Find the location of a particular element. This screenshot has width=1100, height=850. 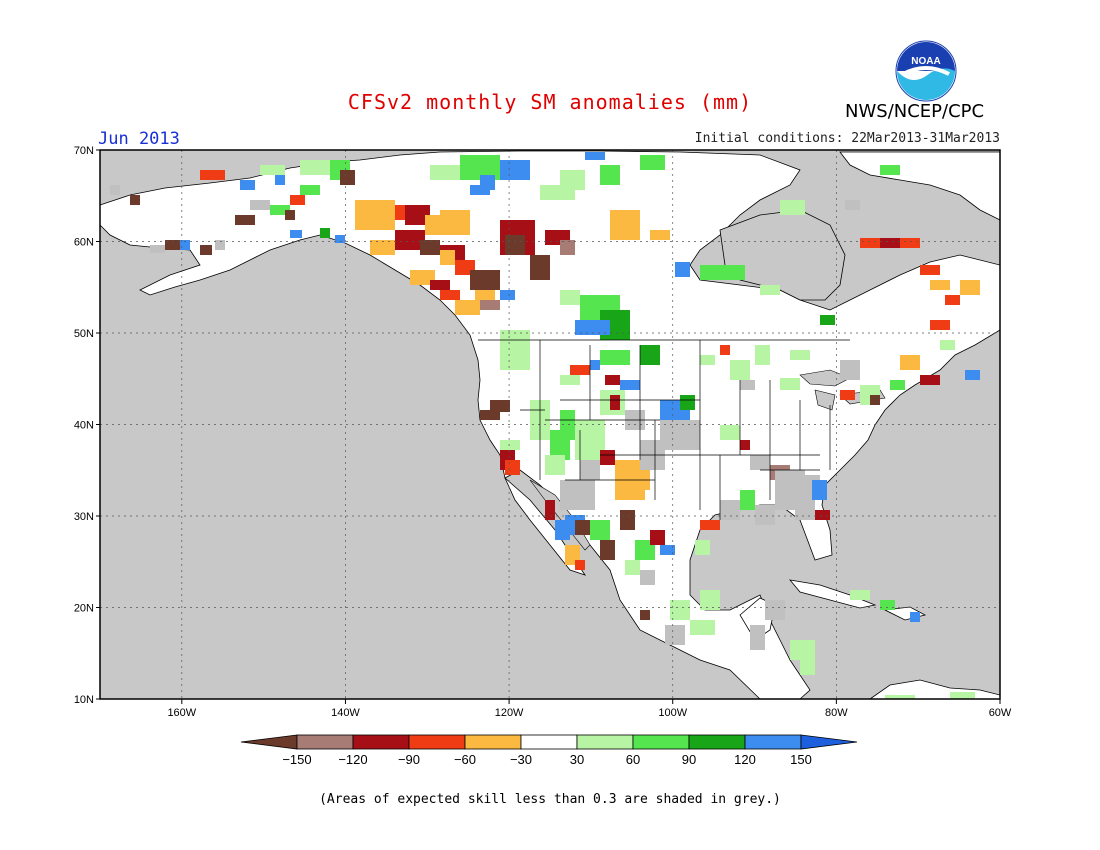

lat-label: 10N is located at coordinates (84, 700).